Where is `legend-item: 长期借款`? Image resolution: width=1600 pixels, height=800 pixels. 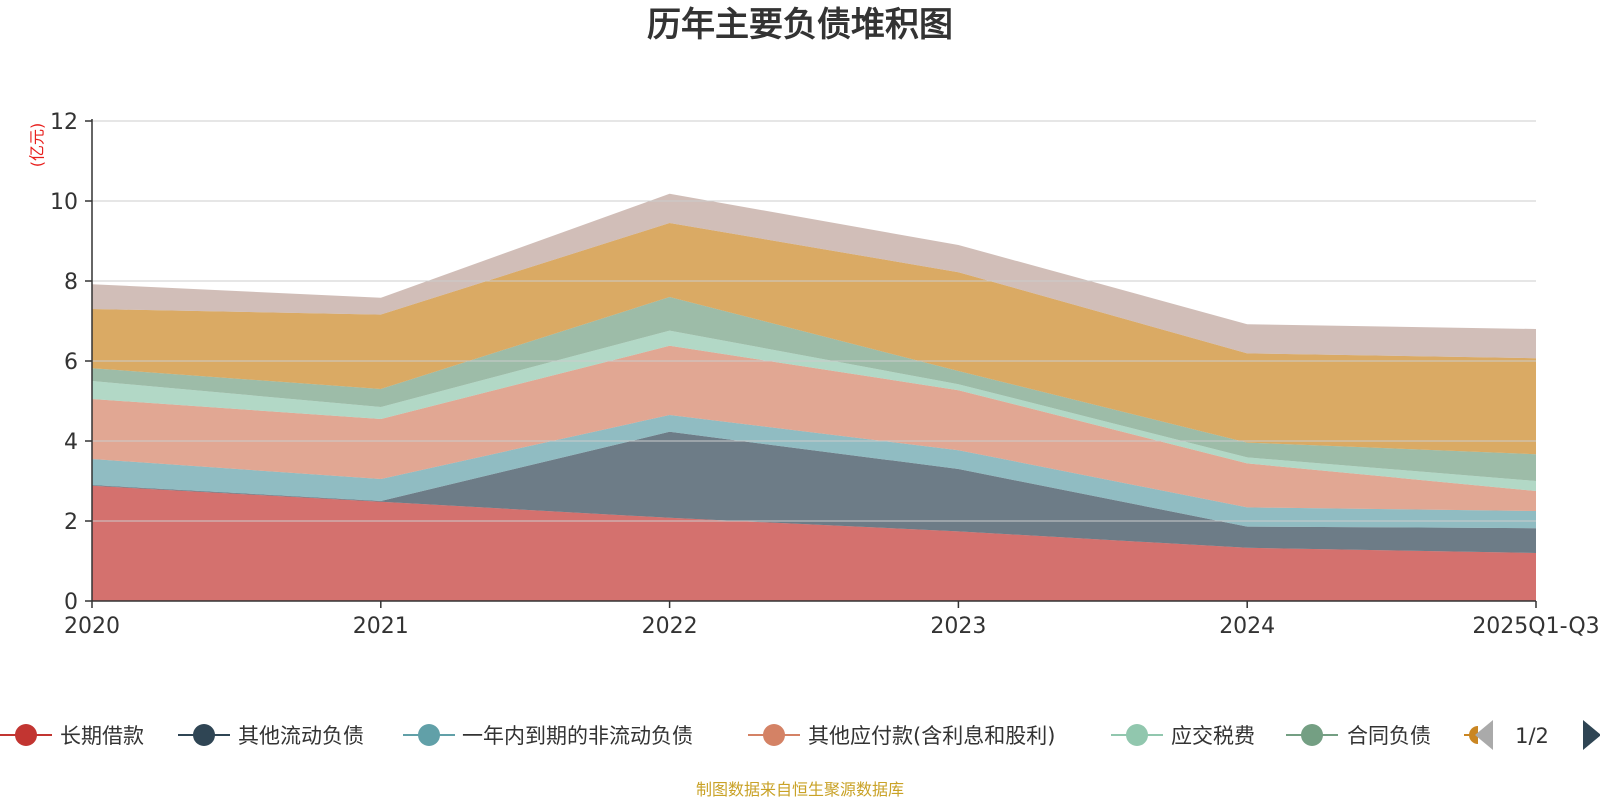
legend-item: 长期借款 is located at coordinates (72, 736).